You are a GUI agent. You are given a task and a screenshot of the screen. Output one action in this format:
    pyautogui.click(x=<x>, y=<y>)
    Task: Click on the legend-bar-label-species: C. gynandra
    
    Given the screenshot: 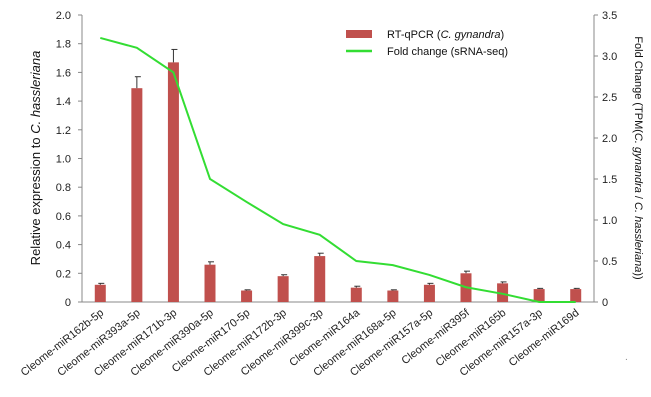 What is the action you would take?
    pyautogui.click(x=471, y=35)
    